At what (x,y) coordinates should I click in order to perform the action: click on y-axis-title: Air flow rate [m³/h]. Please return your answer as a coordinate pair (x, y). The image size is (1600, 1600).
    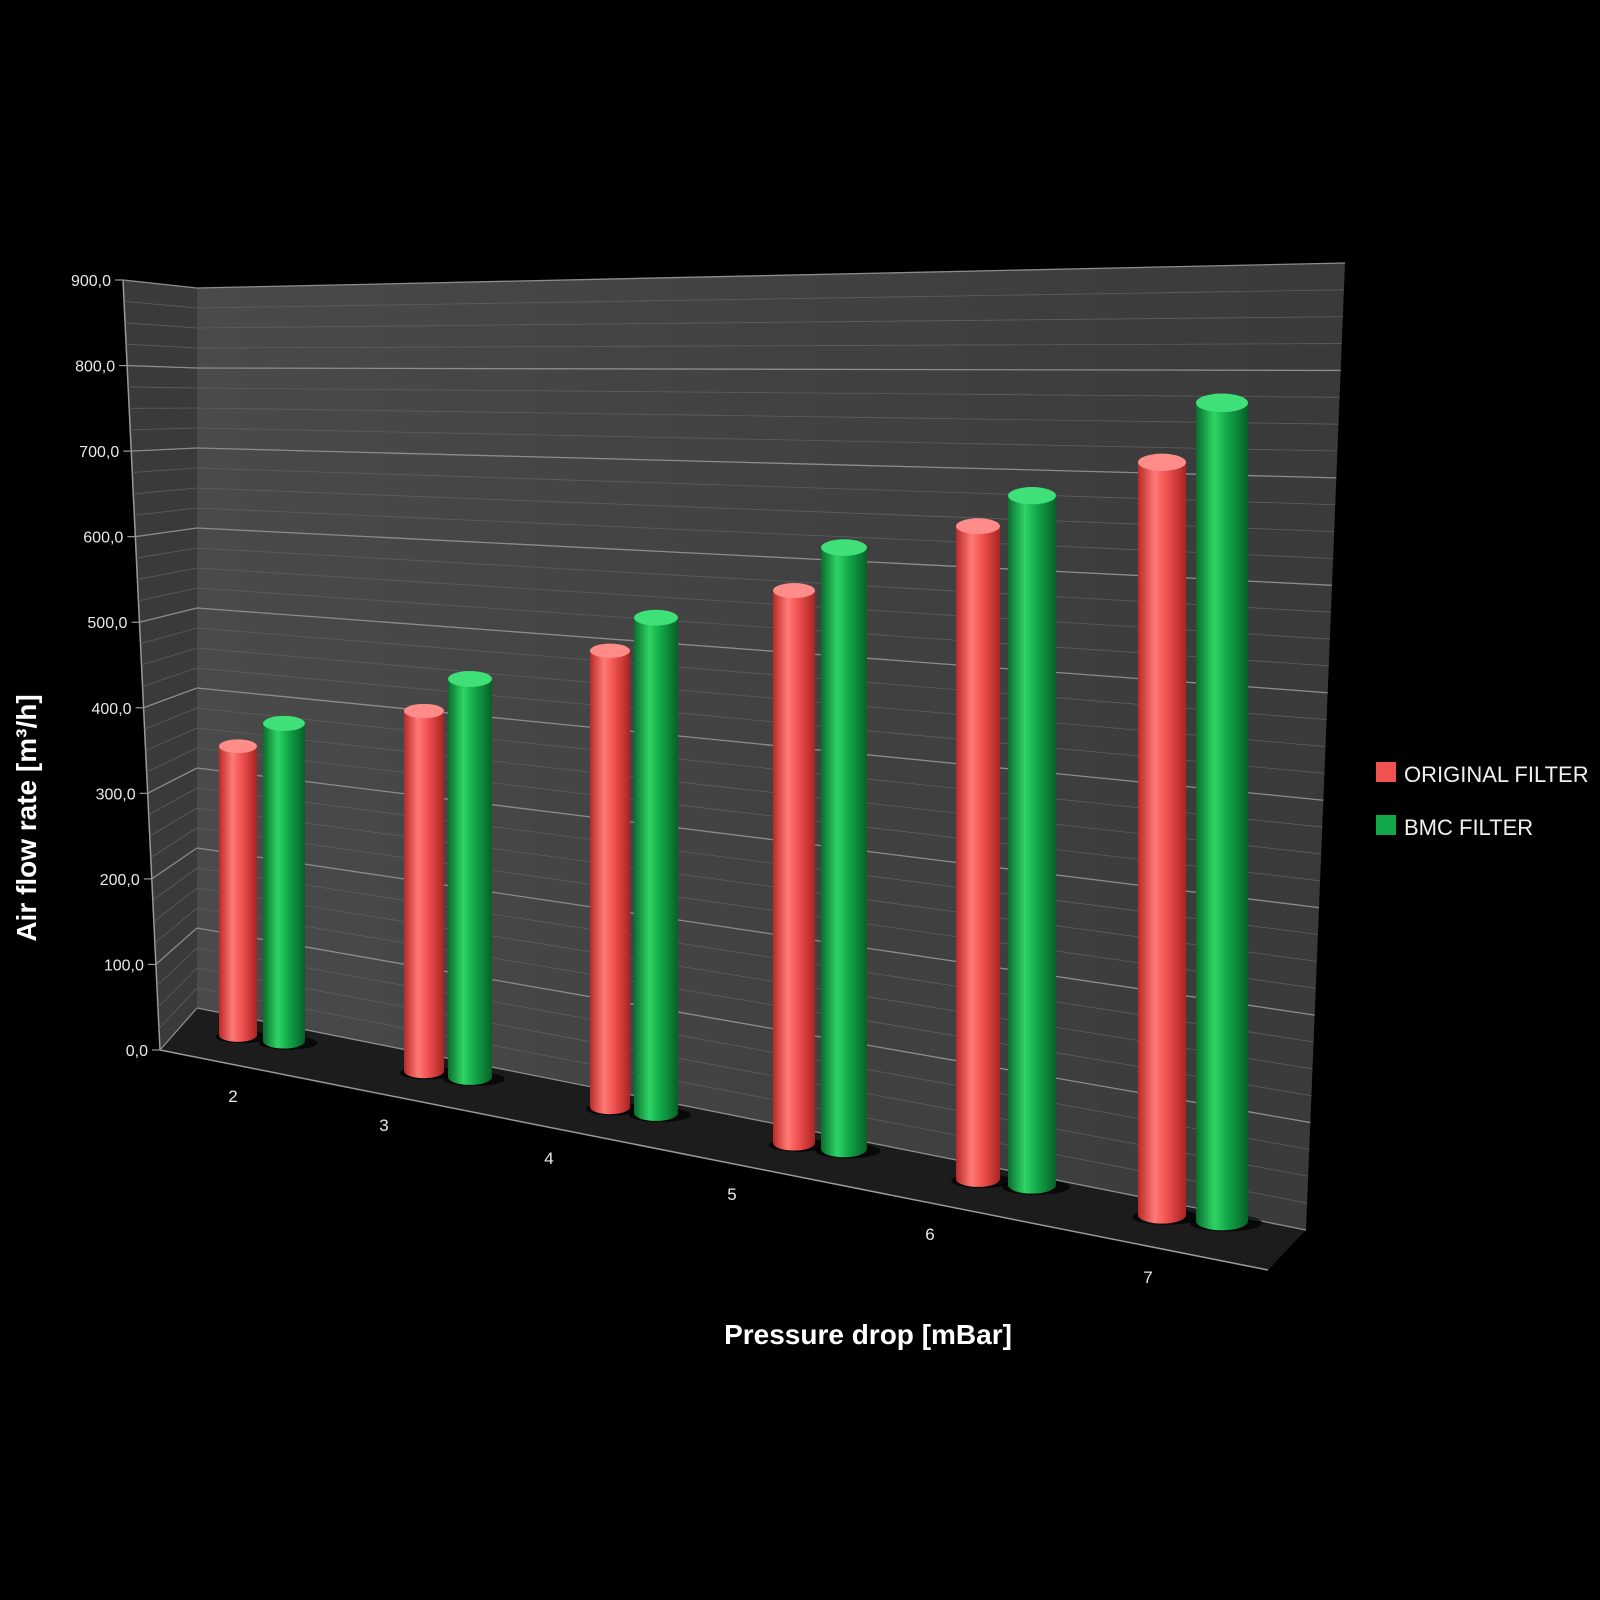
    Looking at the image, I should click on (26, 817).